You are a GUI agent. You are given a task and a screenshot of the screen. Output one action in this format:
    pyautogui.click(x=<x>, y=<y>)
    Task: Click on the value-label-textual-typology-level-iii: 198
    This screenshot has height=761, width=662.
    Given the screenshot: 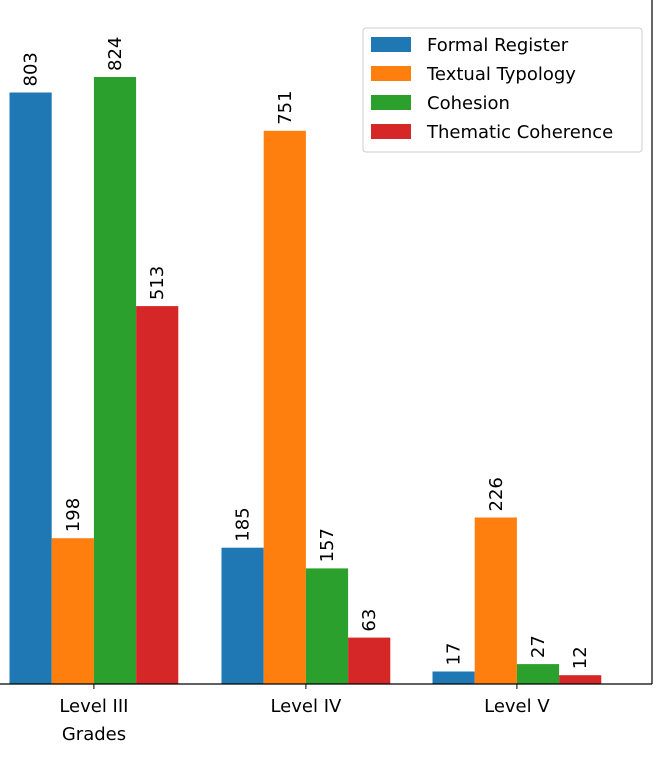 What is the action you would take?
    pyautogui.click(x=73, y=515)
    